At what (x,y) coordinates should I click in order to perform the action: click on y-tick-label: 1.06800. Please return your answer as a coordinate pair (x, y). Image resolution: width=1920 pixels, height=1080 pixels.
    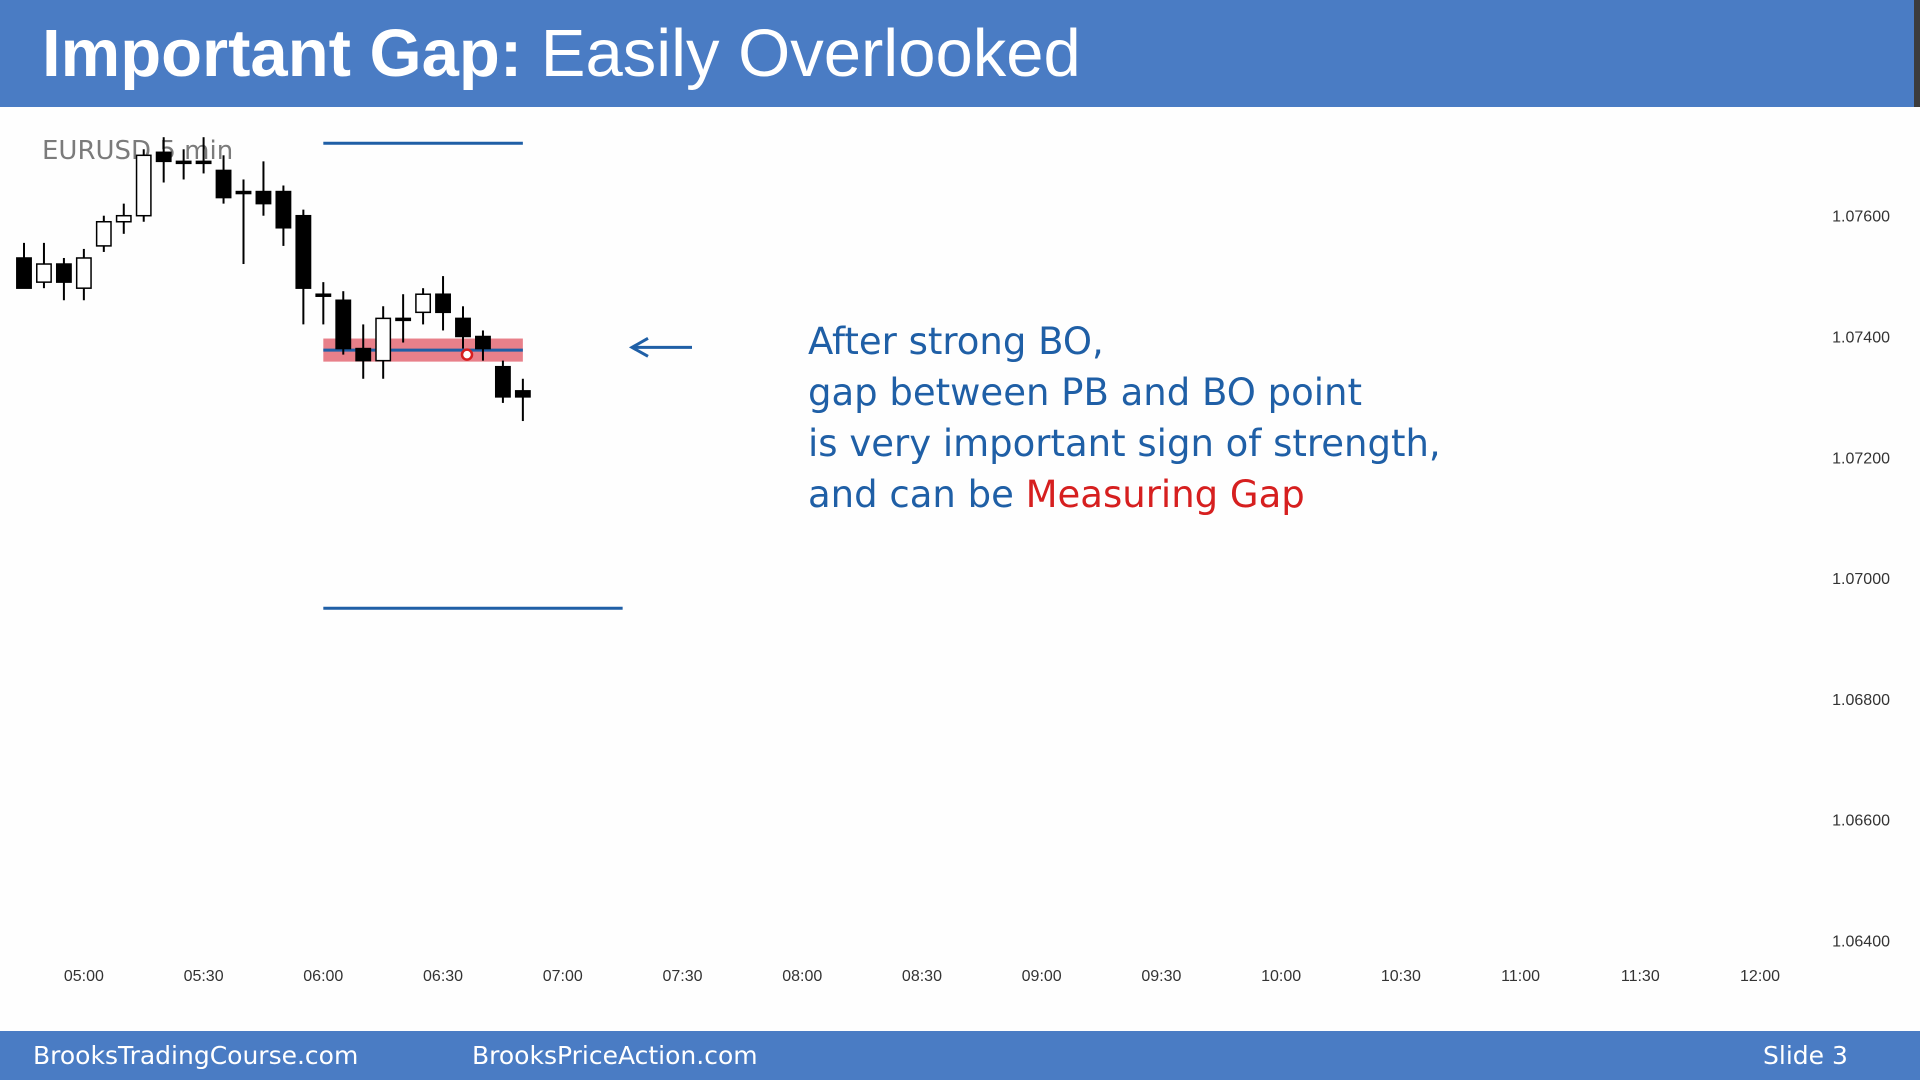
    Looking at the image, I should click on (1861, 700).